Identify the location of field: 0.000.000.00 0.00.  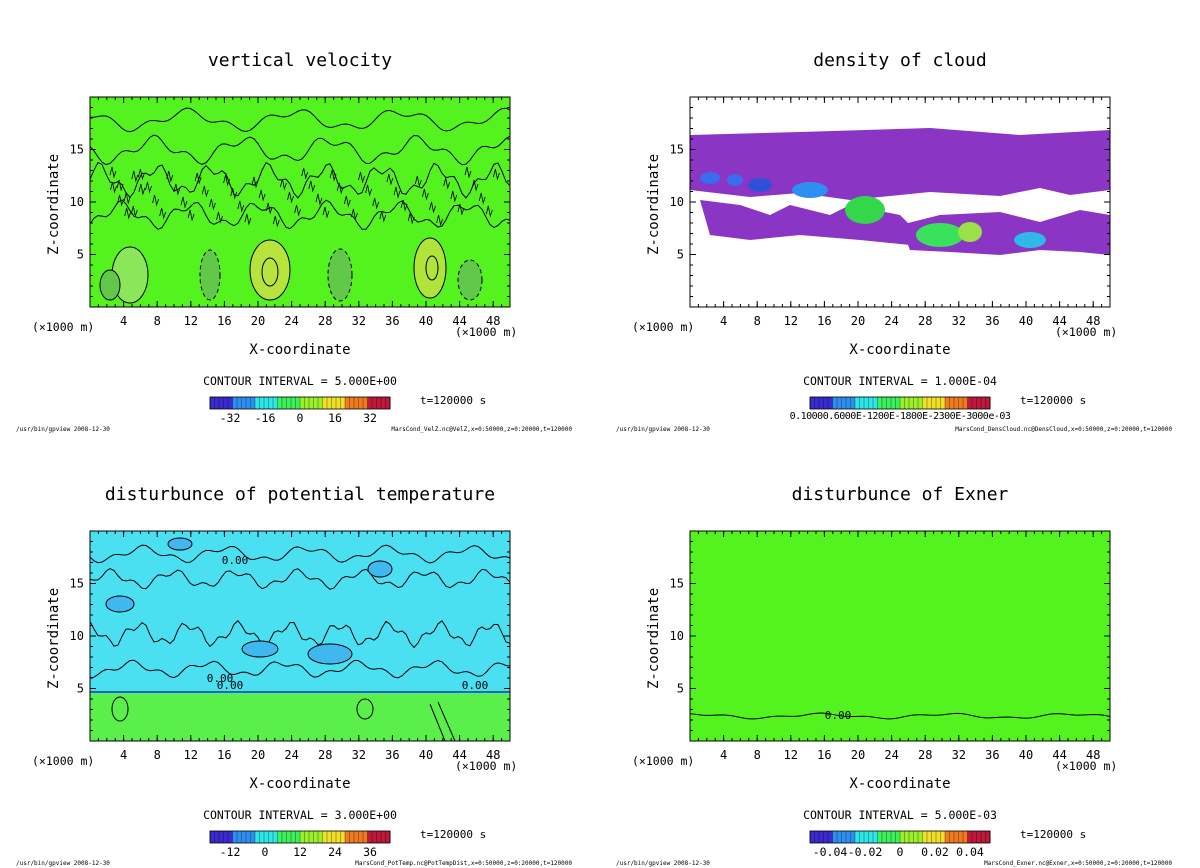
(300, 636).